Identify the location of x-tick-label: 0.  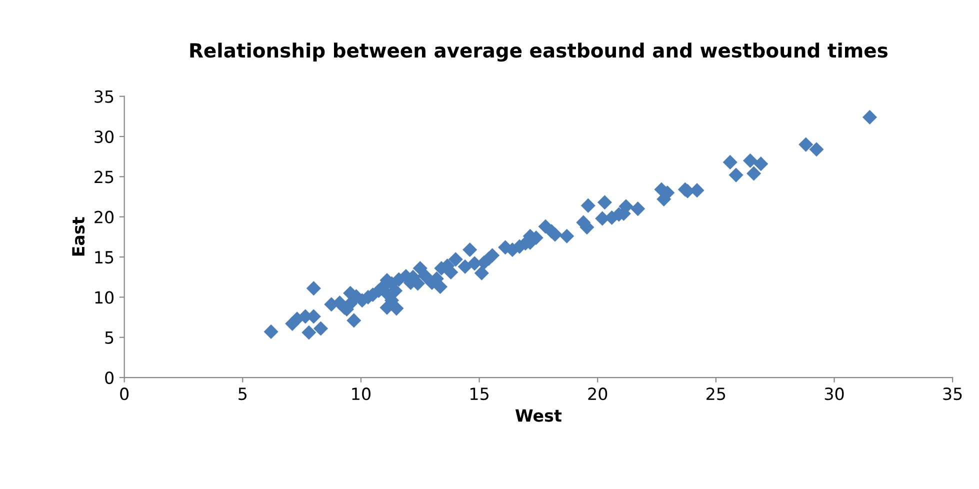
(124, 394).